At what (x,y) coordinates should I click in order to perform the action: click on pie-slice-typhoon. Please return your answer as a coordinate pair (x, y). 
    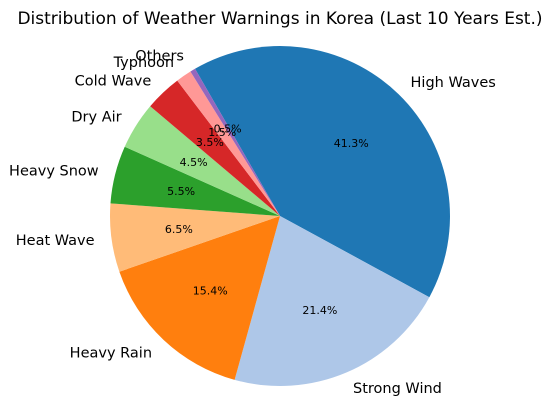
    Looking at the image, I should click on (228, 144).